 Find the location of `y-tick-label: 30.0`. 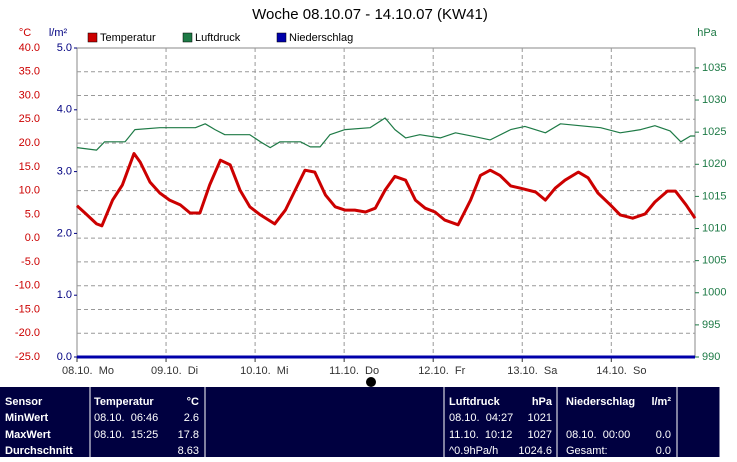

y-tick-label: 30.0 is located at coordinates (29, 95).